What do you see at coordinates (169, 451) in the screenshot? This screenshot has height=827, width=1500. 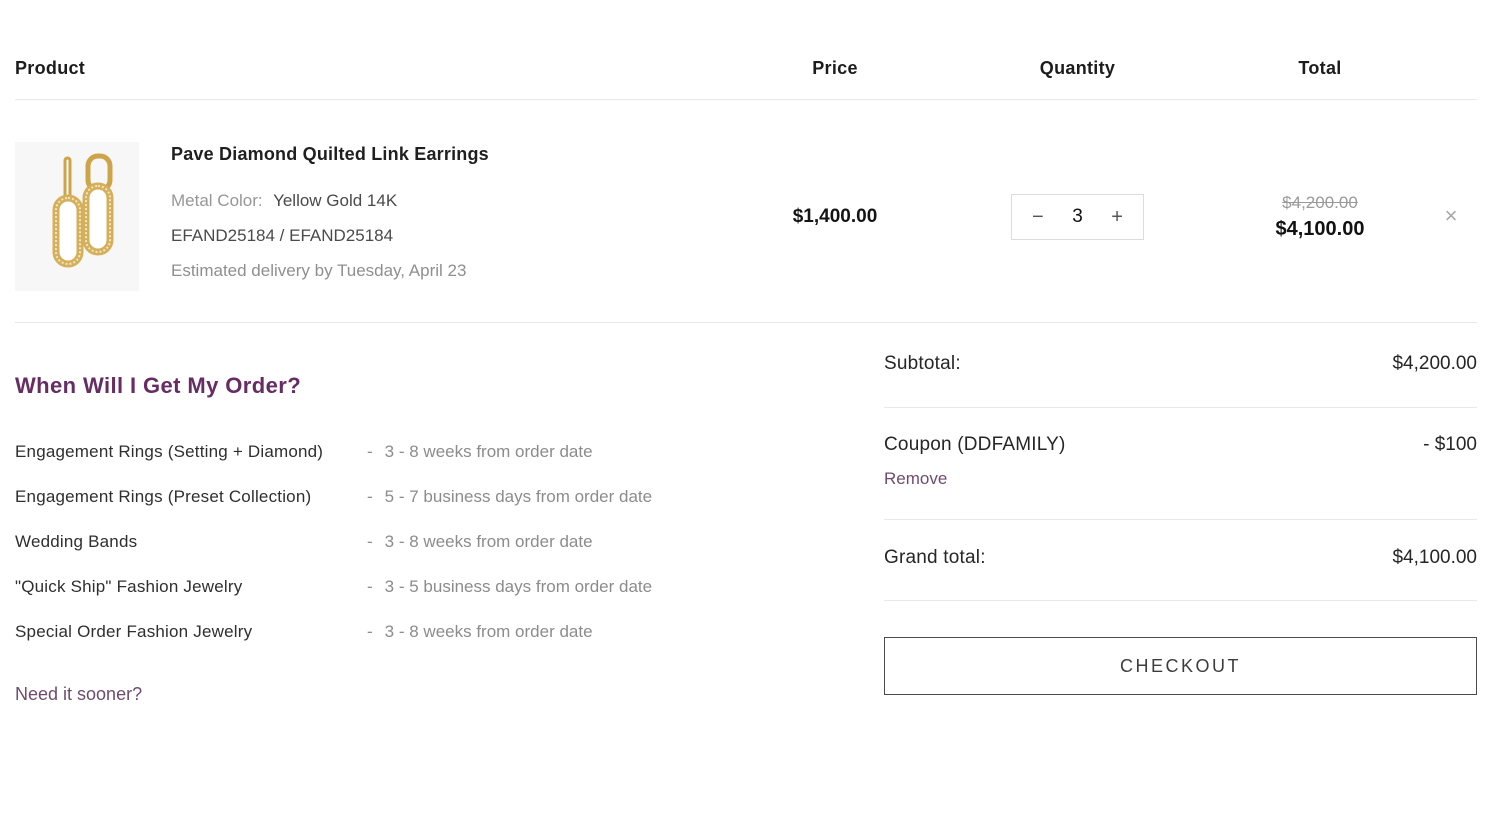 I see `delivery-term: Engagement Rings (Setting + Diamond)` at bounding box center [169, 451].